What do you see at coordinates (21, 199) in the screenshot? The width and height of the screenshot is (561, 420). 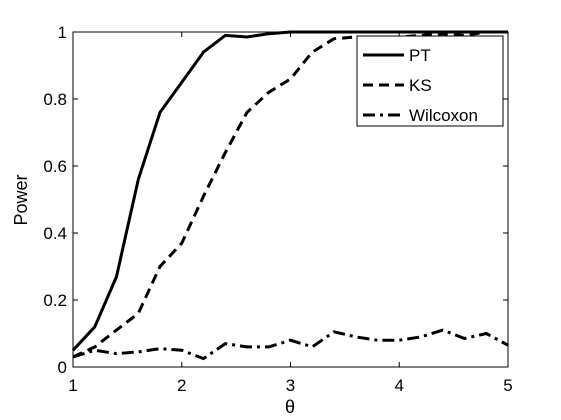 I see `y-axis-label: Power` at bounding box center [21, 199].